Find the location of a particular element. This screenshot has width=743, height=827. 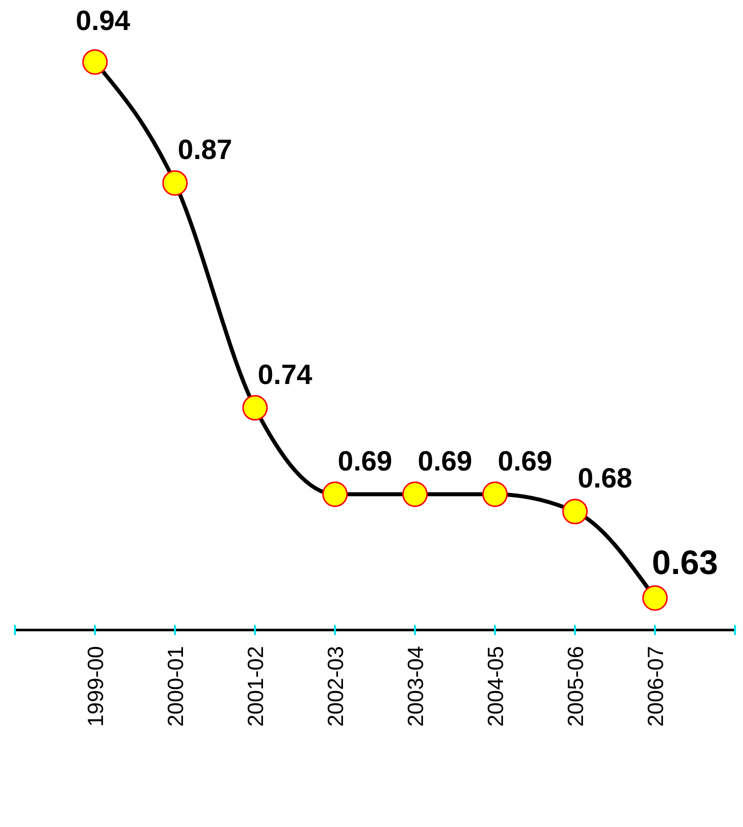

data-label: 0.68 is located at coordinates (605, 478).